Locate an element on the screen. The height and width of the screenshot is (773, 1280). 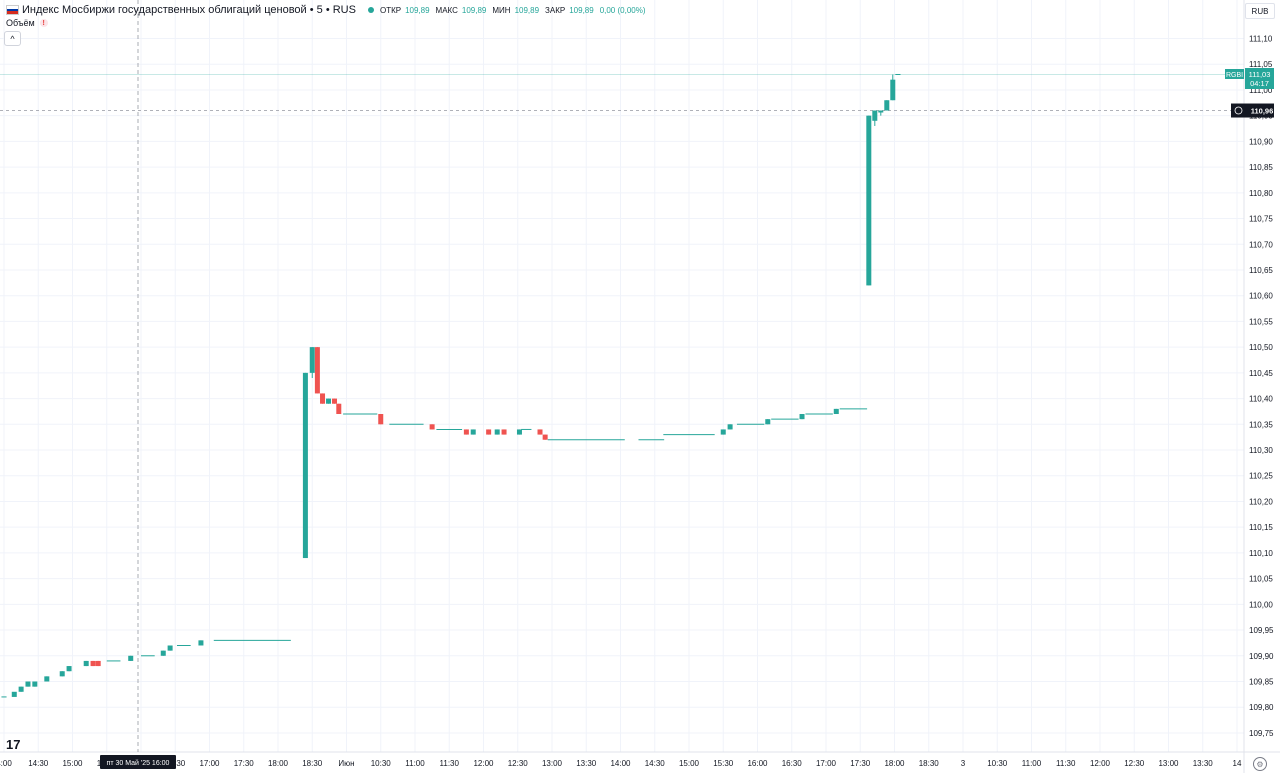
time-tick-label: 15:30 is located at coordinates (723, 763).